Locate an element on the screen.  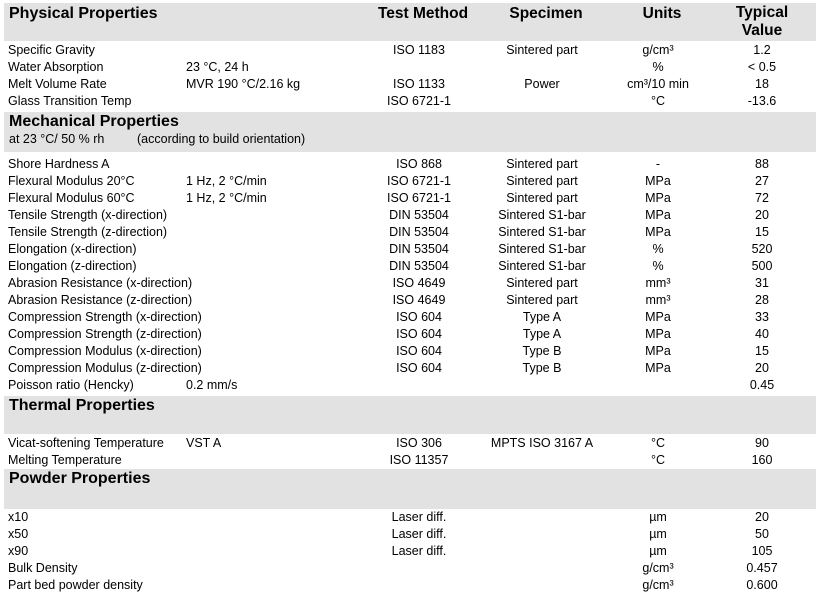
unit: cm³/10 min is located at coordinates (658, 84).